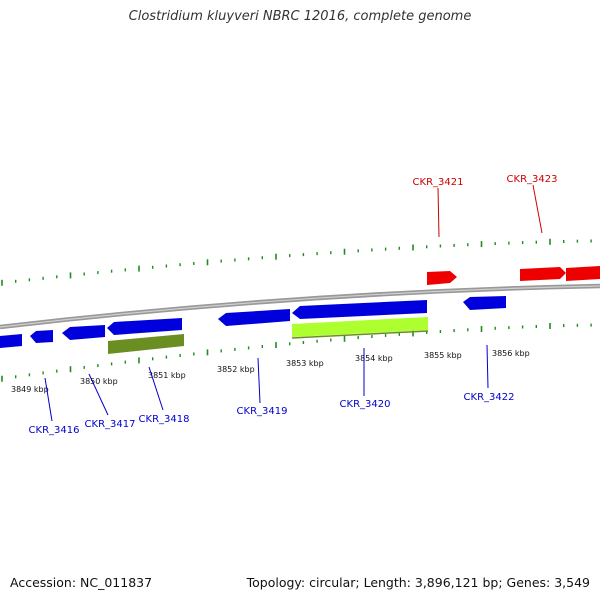  Describe the element at coordinates (360, 327) in the screenshot. I see `feature-block-light` at that location.